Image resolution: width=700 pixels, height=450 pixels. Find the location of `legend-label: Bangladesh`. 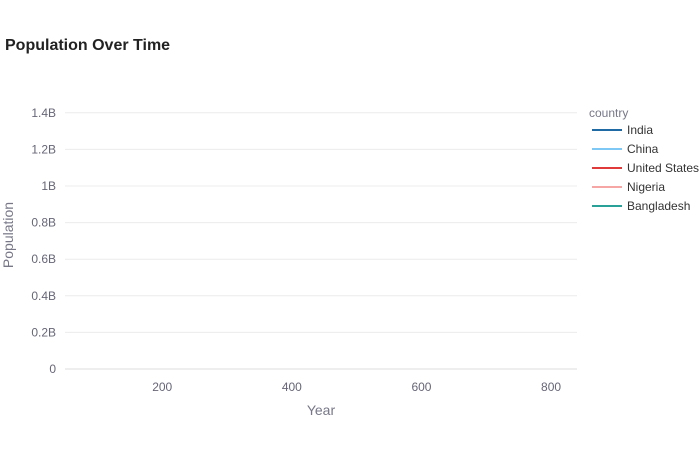

legend-label: Bangladesh is located at coordinates (658, 206).